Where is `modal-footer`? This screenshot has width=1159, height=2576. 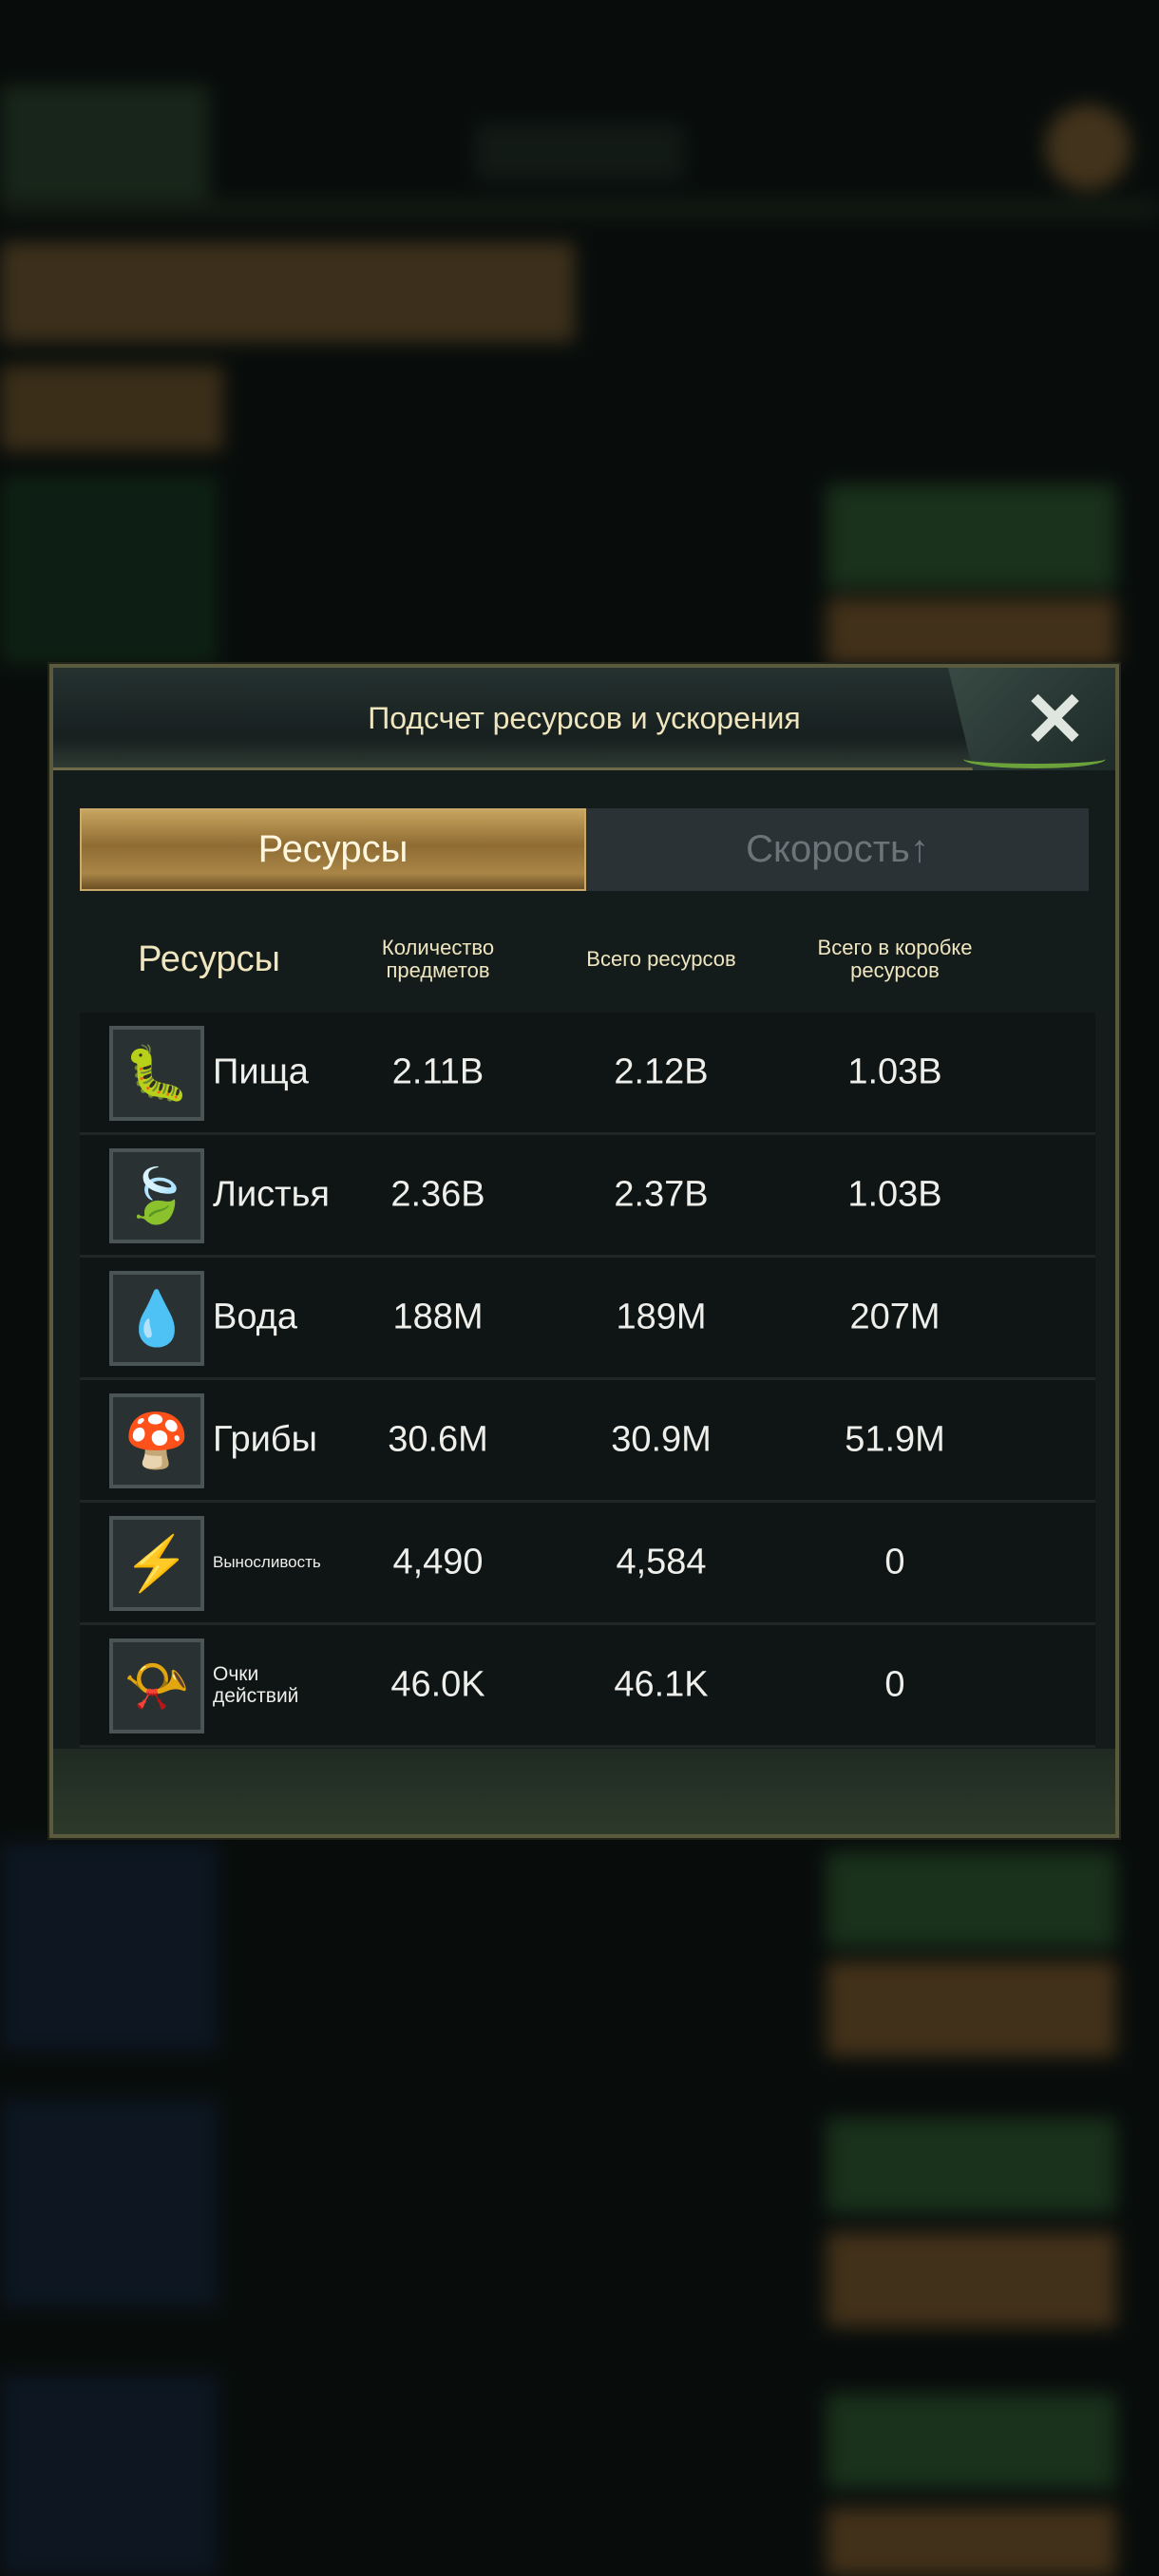 modal-footer is located at coordinates (584, 1791).